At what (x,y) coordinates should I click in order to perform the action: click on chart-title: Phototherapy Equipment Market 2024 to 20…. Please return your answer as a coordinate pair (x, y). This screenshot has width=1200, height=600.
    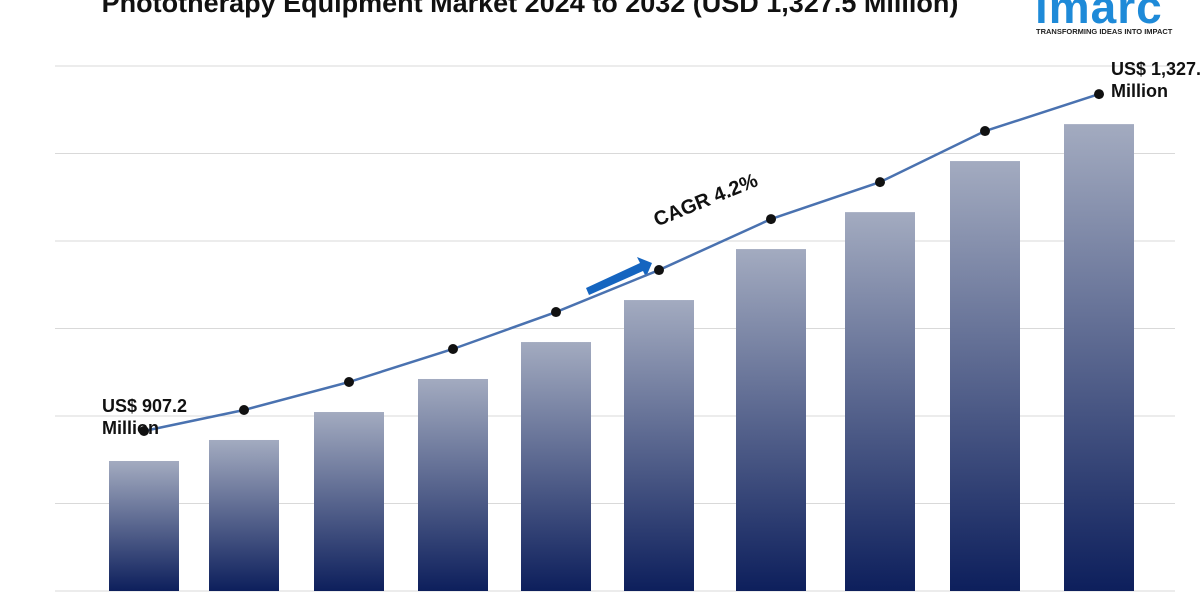
    Looking at the image, I should click on (530, 9).